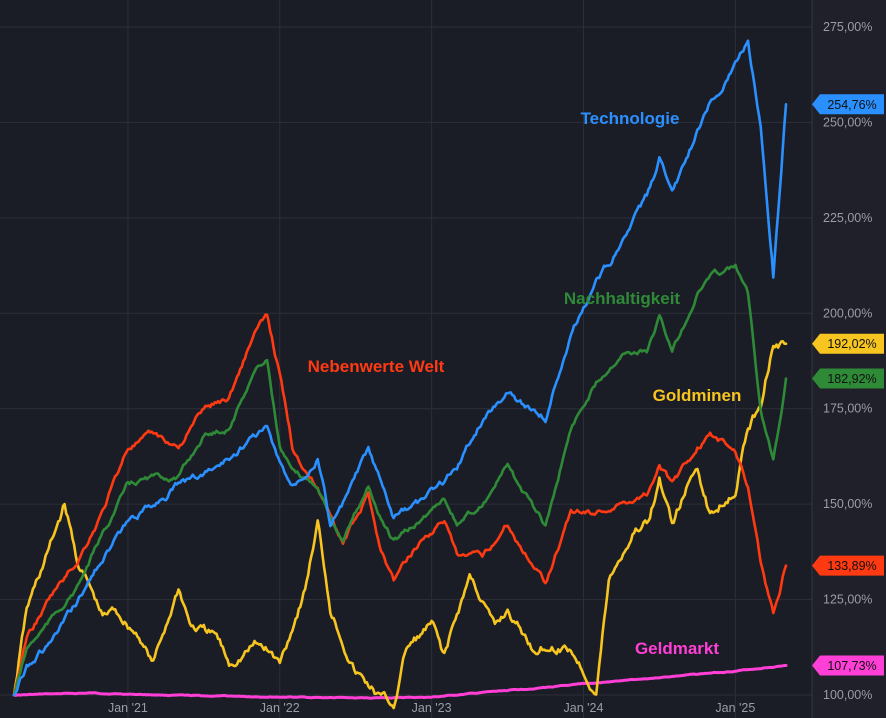 The height and width of the screenshot is (718, 886). I want to click on last-value-badge: 133,89%, so click(848, 565).